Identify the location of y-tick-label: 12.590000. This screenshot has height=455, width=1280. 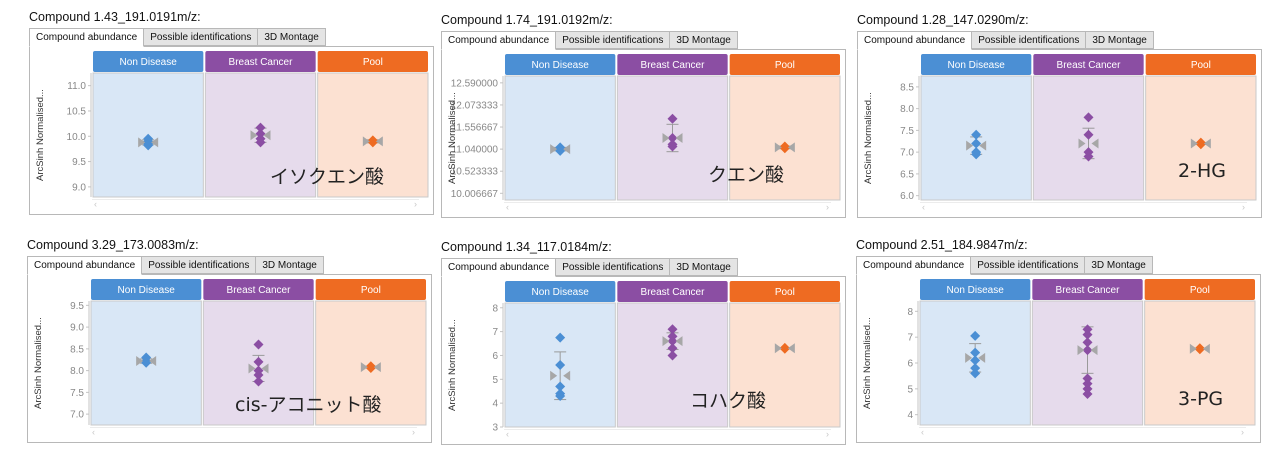
(475, 83).